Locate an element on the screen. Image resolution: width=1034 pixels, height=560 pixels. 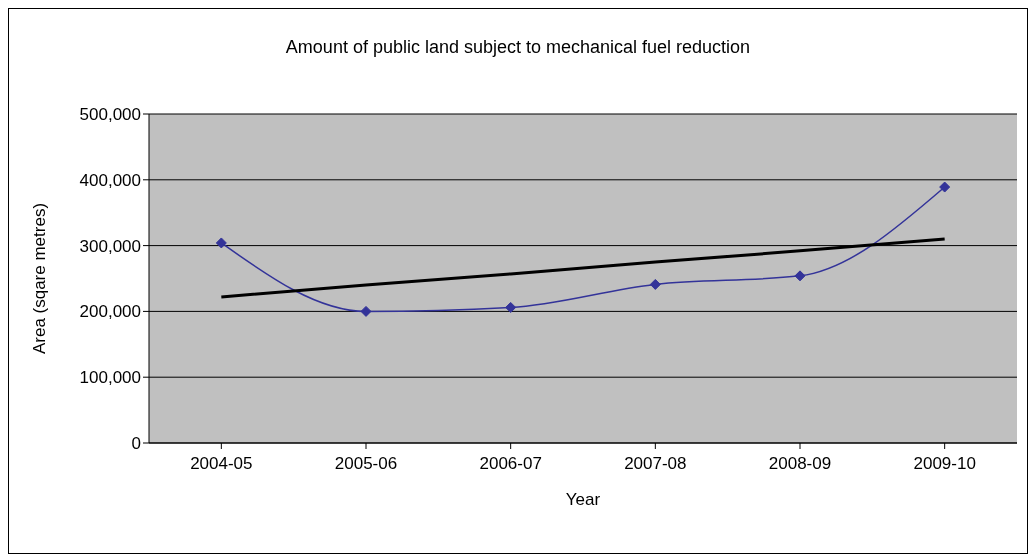
x-tick-label: 2009-10 is located at coordinates (944, 464).